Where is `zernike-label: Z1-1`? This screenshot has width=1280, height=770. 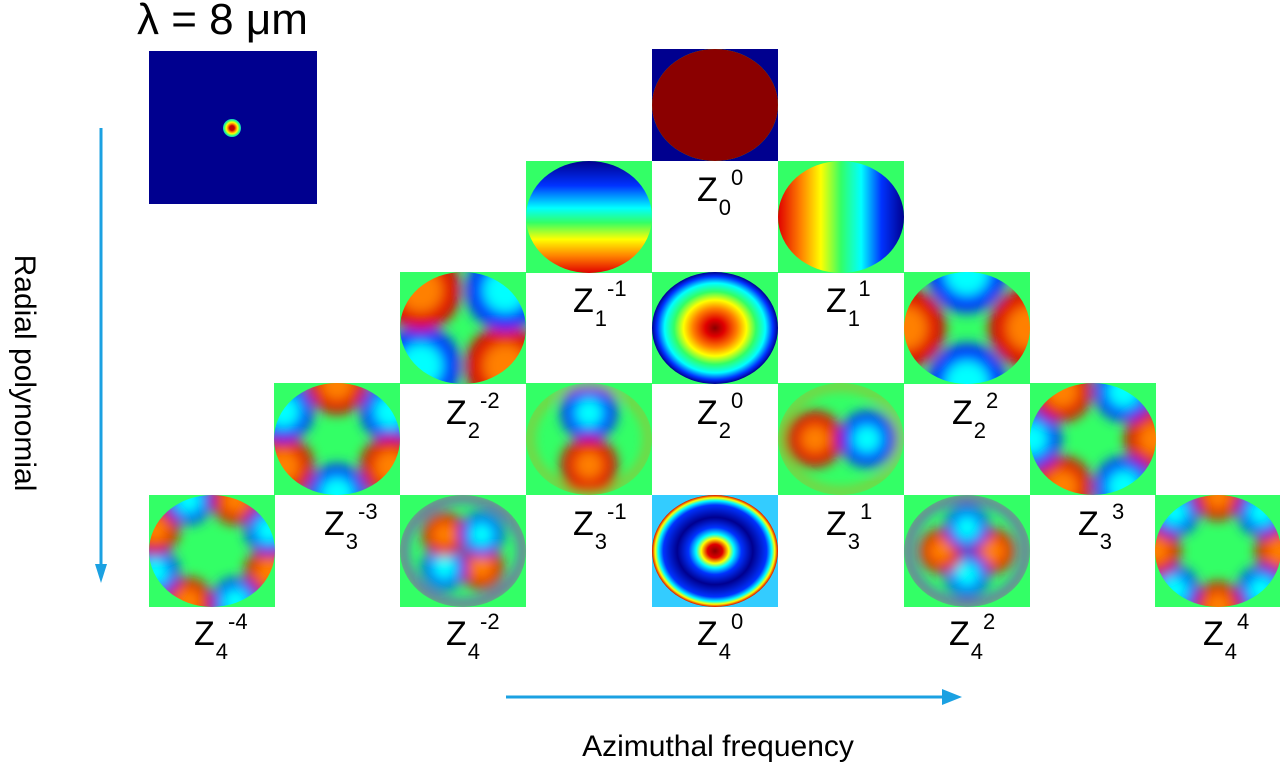
zernike-label: Z1-1 is located at coordinates (600, 303).